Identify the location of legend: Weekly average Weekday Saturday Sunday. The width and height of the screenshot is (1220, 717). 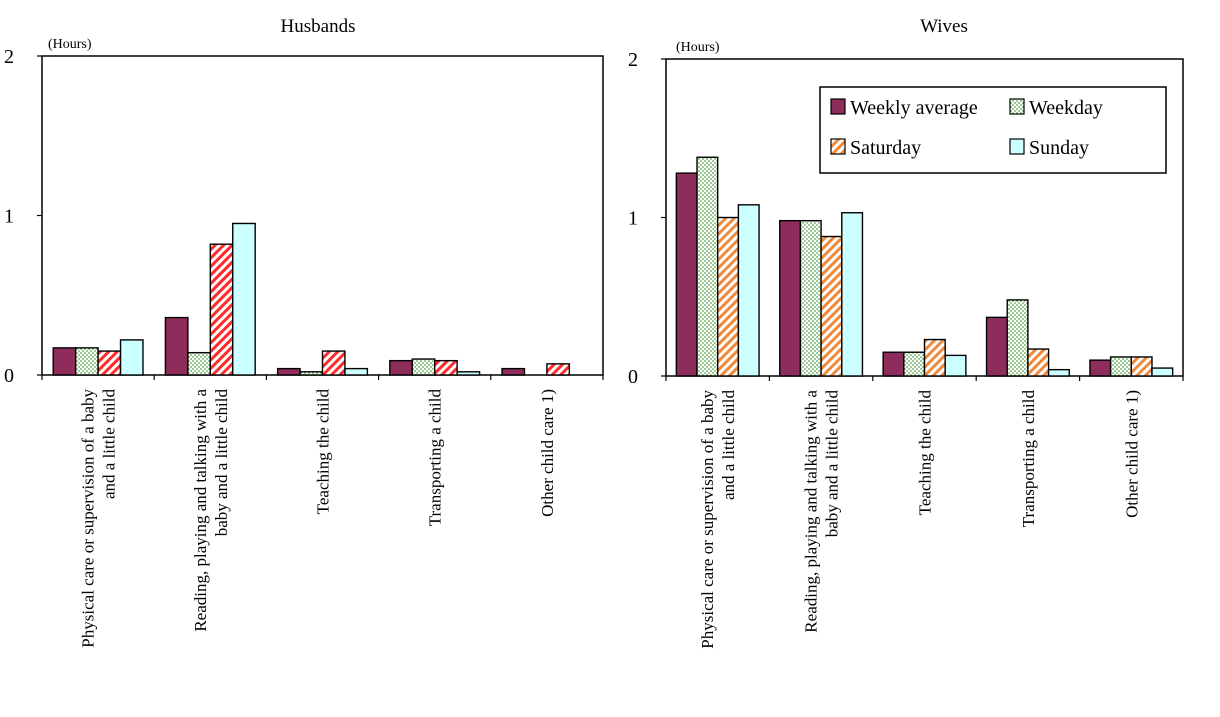
(993, 130).